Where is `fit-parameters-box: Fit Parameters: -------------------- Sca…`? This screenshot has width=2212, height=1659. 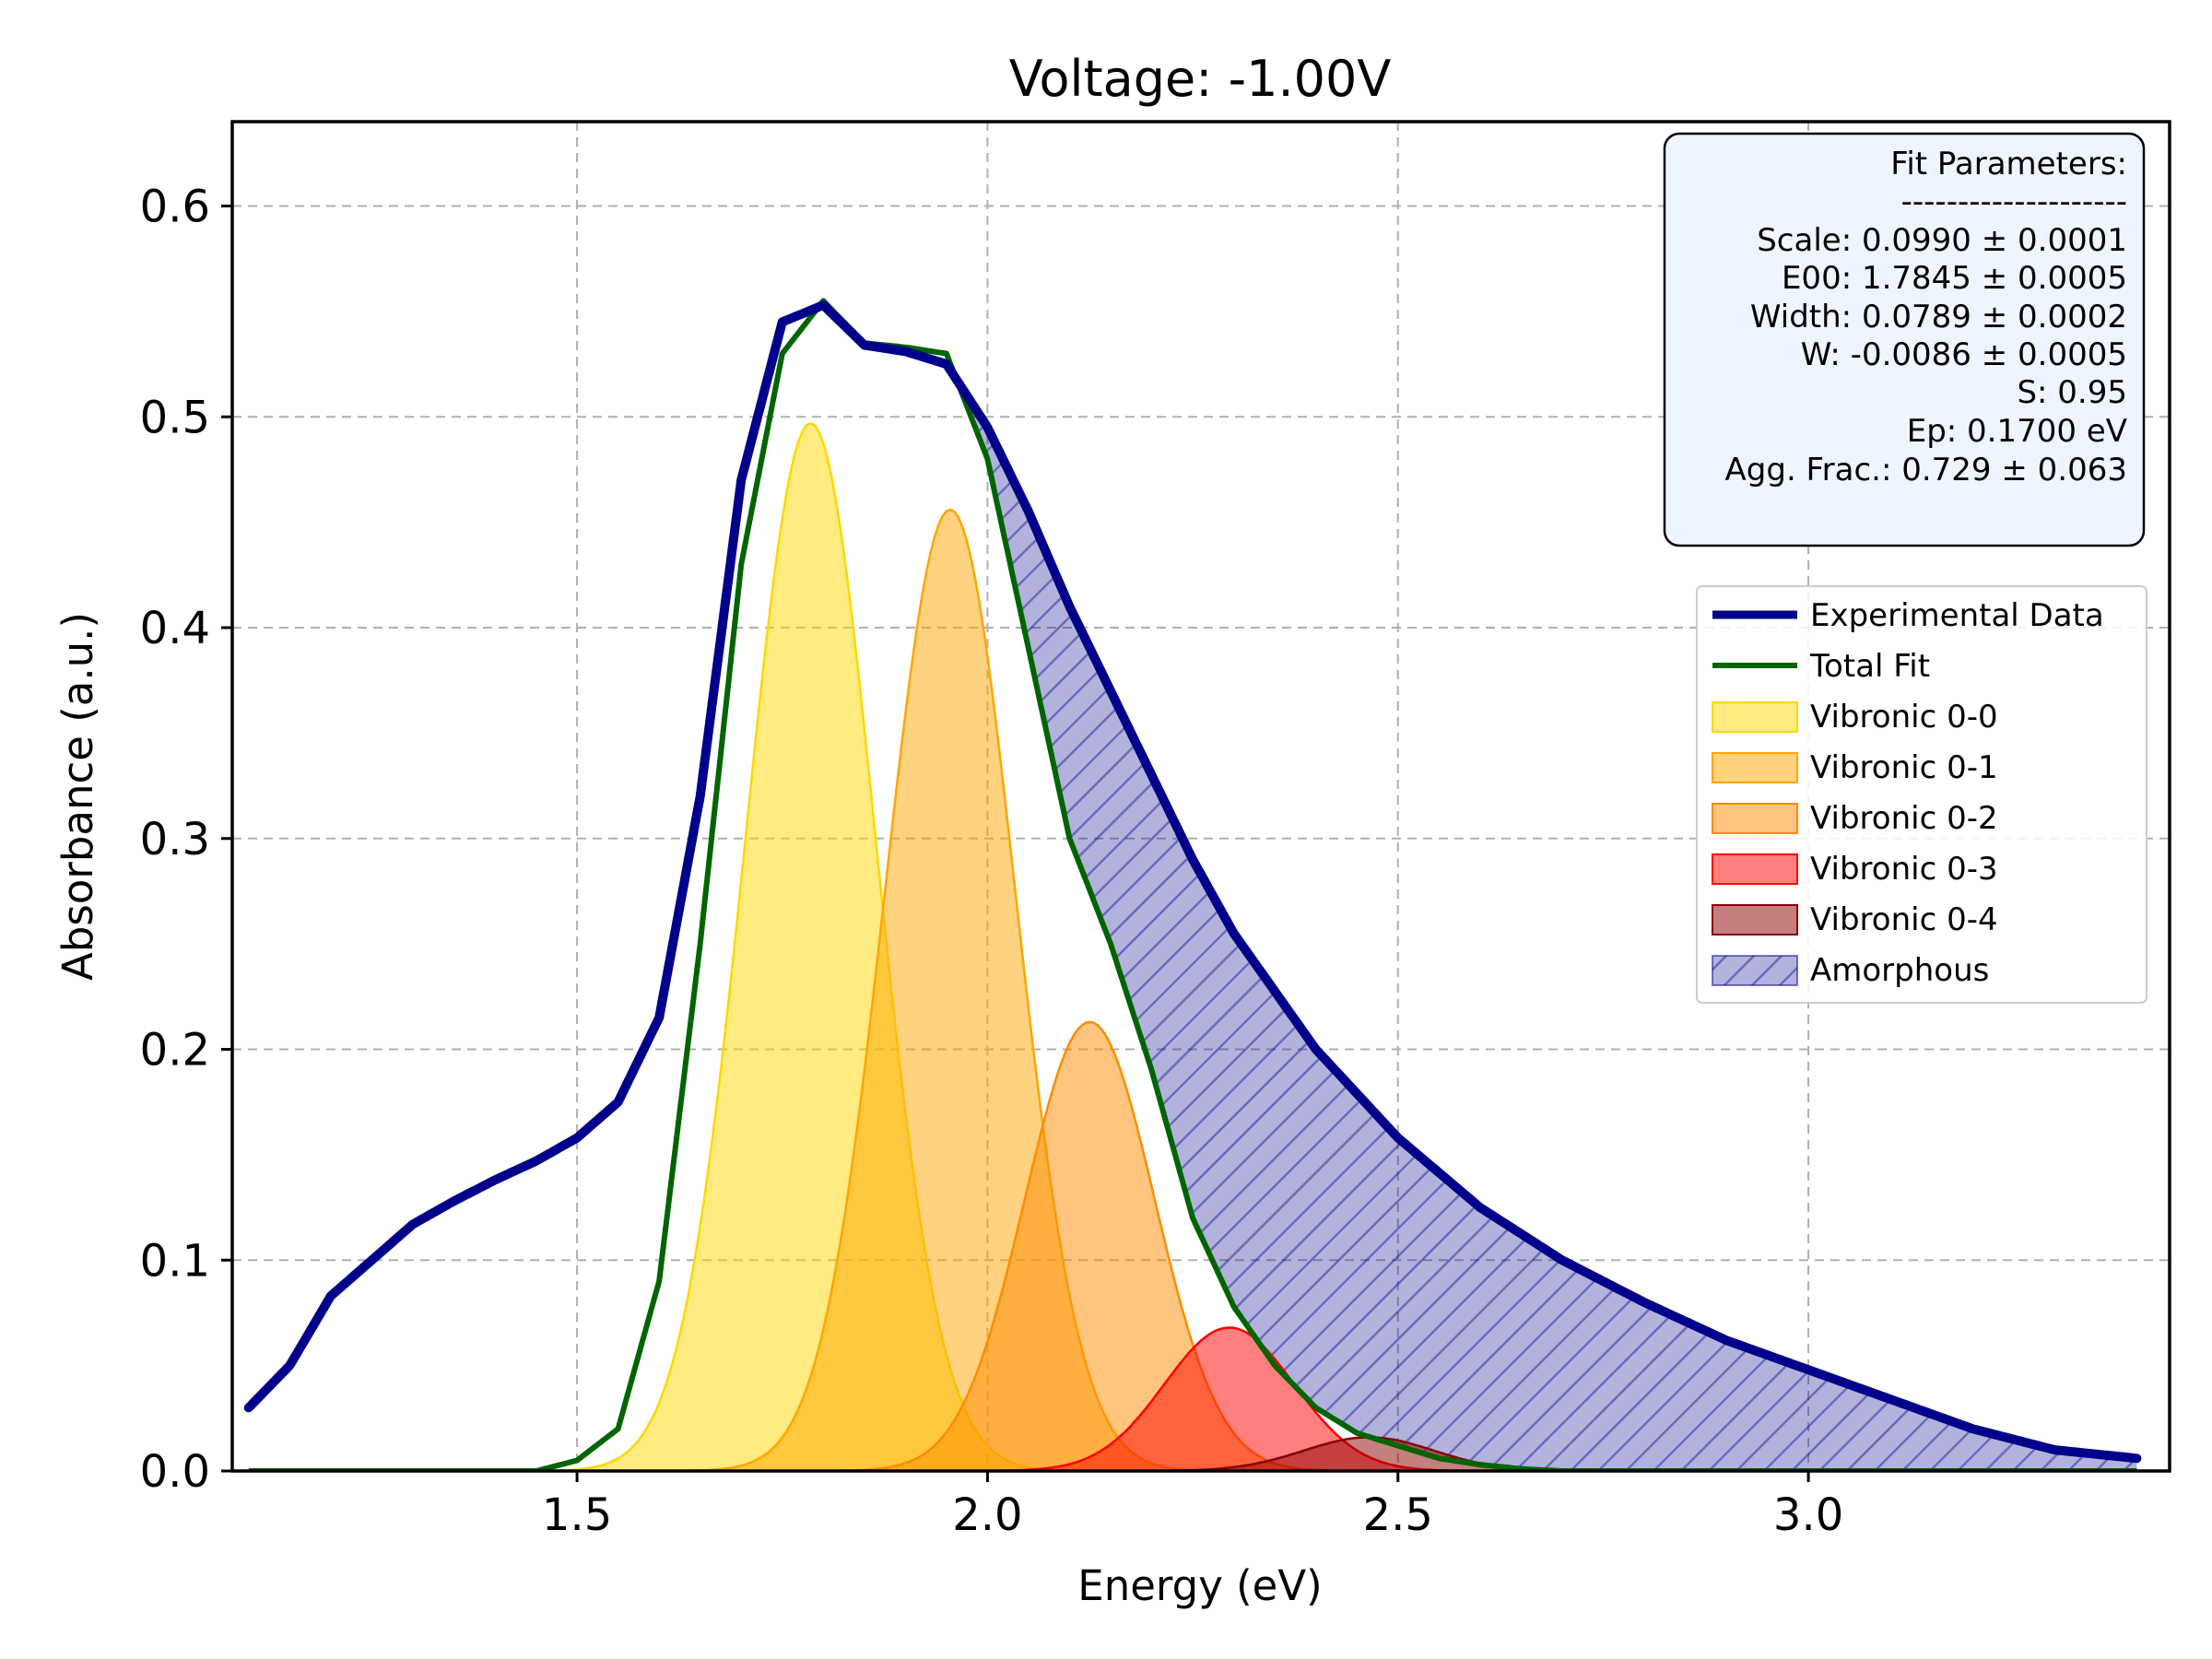 fit-parameters-box: Fit Parameters: -------------------- Sca… is located at coordinates (1904, 339).